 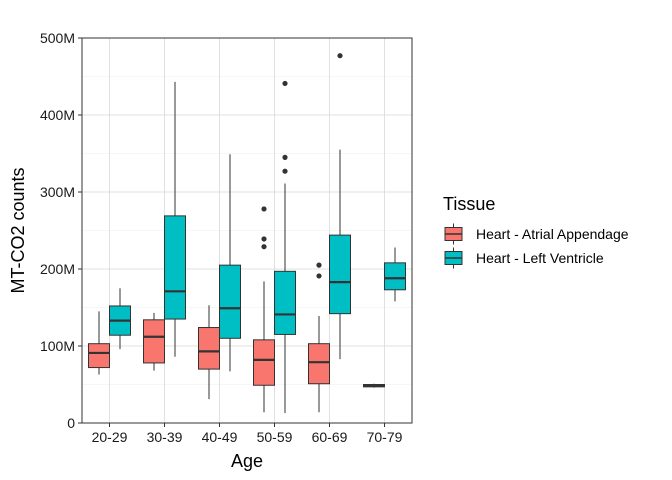 I want to click on x-axis-title: Age, so click(x=247, y=461).